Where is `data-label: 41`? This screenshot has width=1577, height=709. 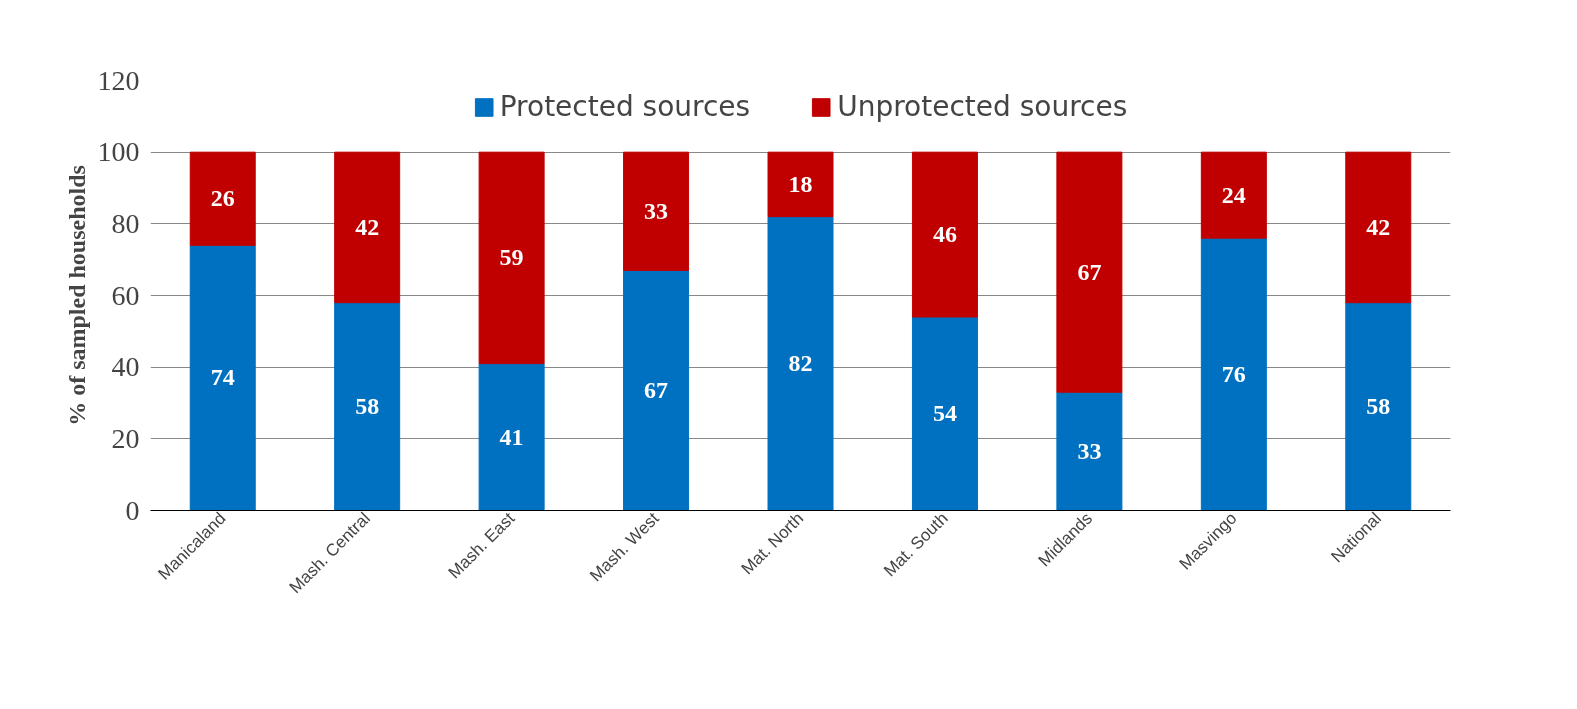 data-label: 41 is located at coordinates (511, 436).